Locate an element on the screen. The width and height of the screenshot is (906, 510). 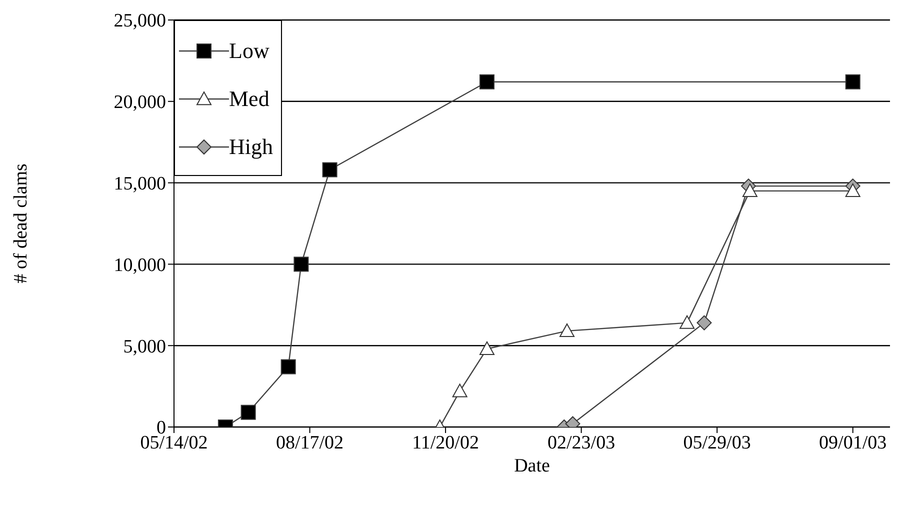
y-axis-title: # of dead clams is located at coordinates (21, 224).